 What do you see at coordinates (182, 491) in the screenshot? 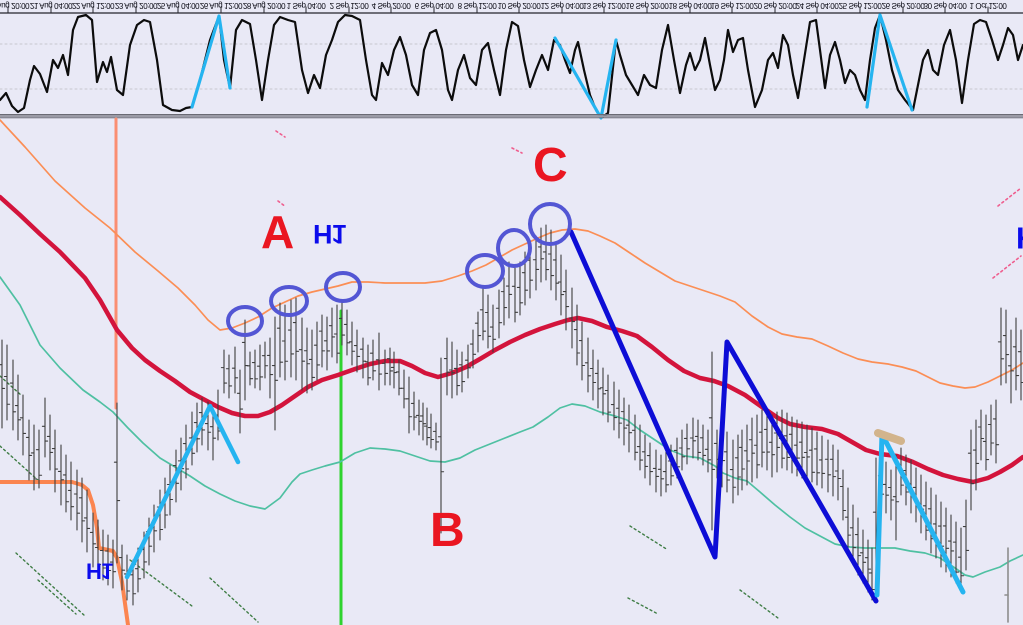
I see `zigzag-cyan-left` at bounding box center [182, 491].